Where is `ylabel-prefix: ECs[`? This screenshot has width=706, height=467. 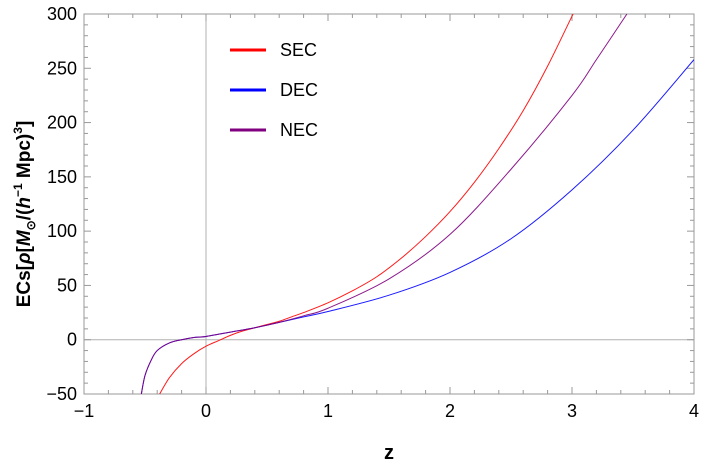
ylabel-prefix: ECs[ is located at coordinates (24, 285).